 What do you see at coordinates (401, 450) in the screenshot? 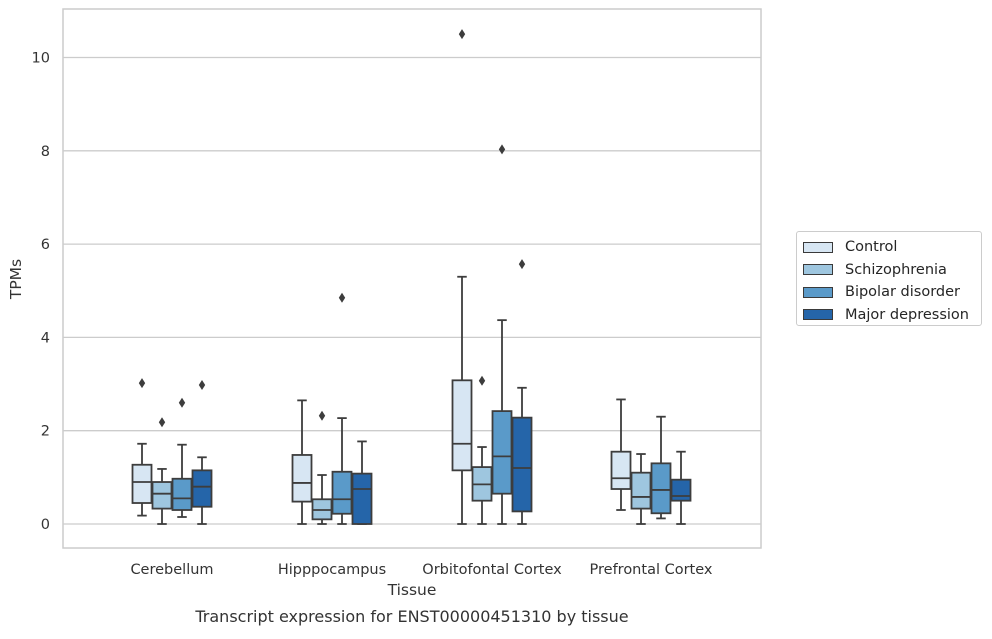
I see `series-schizophrenia` at bounding box center [401, 450].